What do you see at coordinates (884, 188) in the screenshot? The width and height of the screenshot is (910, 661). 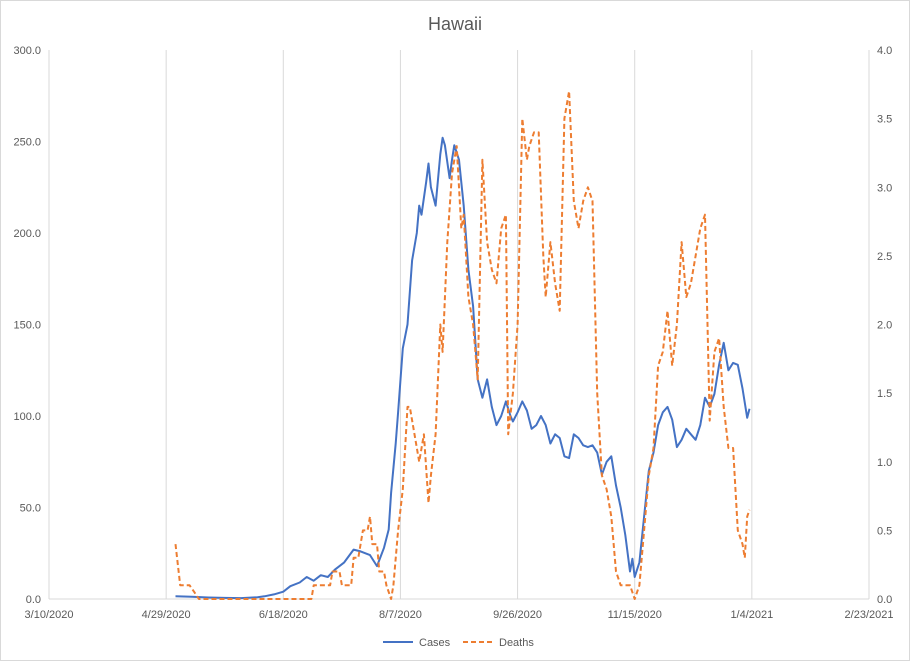 I see `y-right-tick-label: 3.0` at bounding box center [884, 188].